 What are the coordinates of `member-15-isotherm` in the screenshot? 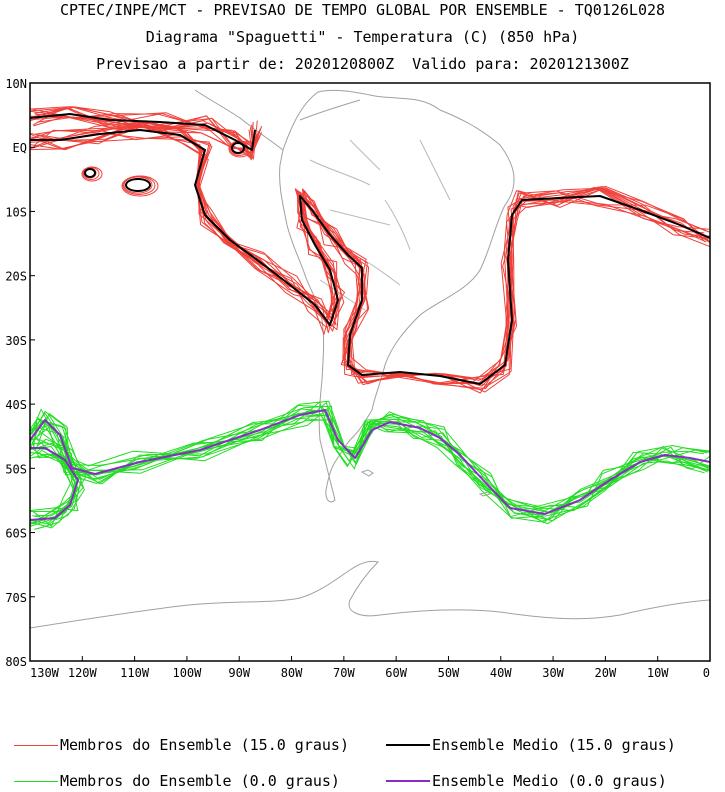 It's located at (144, 135).